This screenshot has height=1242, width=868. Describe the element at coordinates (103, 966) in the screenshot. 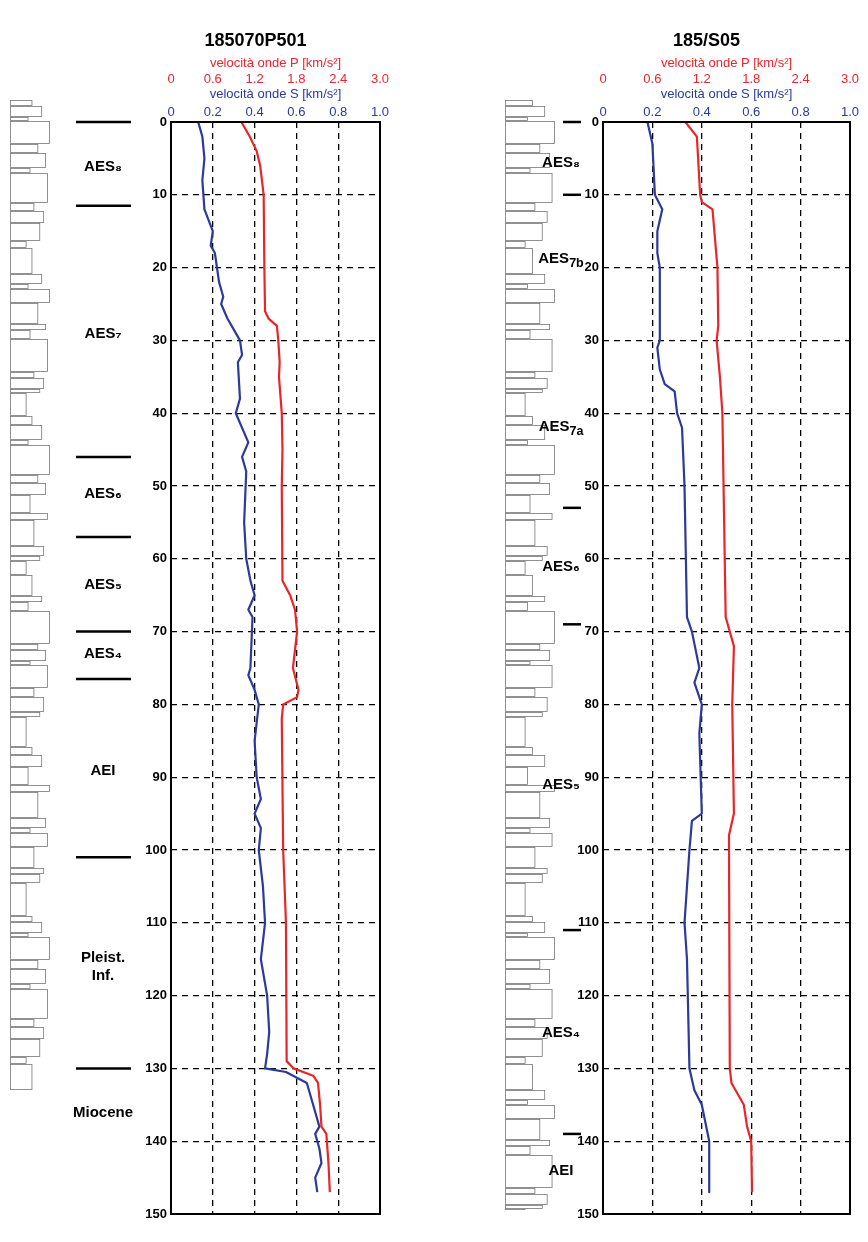

I see `text: Pleist. Inf.` at that location.